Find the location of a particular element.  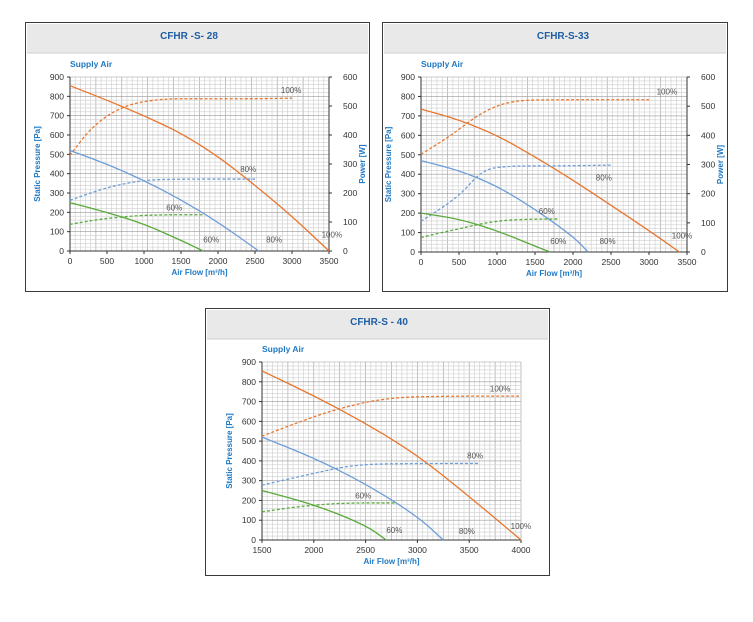

chart-3-y-tick-label: 700 is located at coordinates (249, 402).